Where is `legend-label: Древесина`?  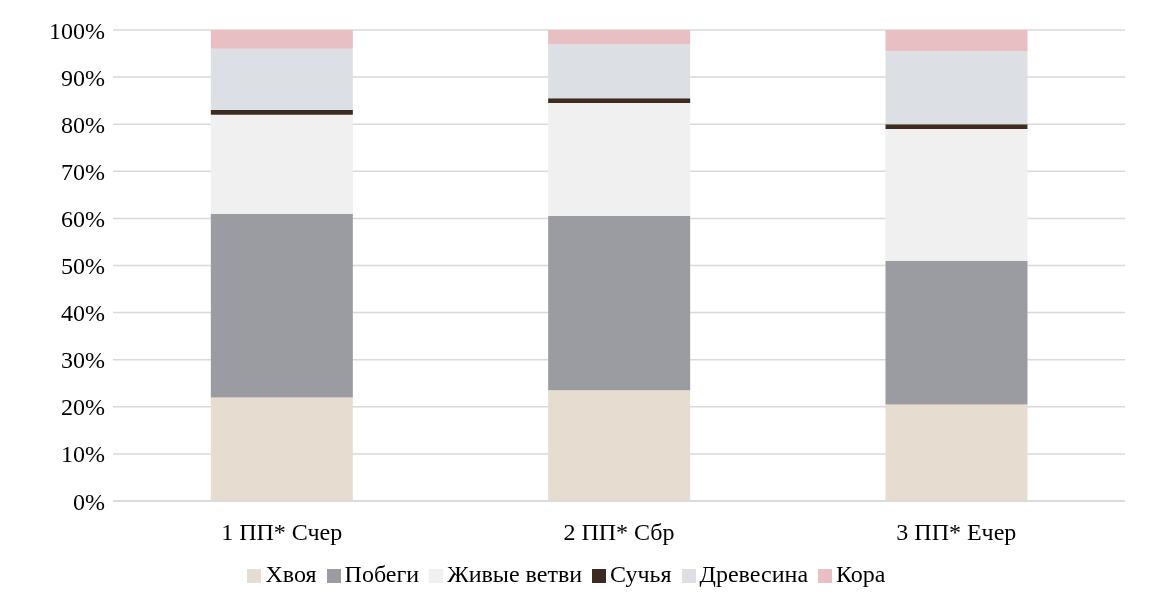
legend-label: Древесина is located at coordinates (754, 574).